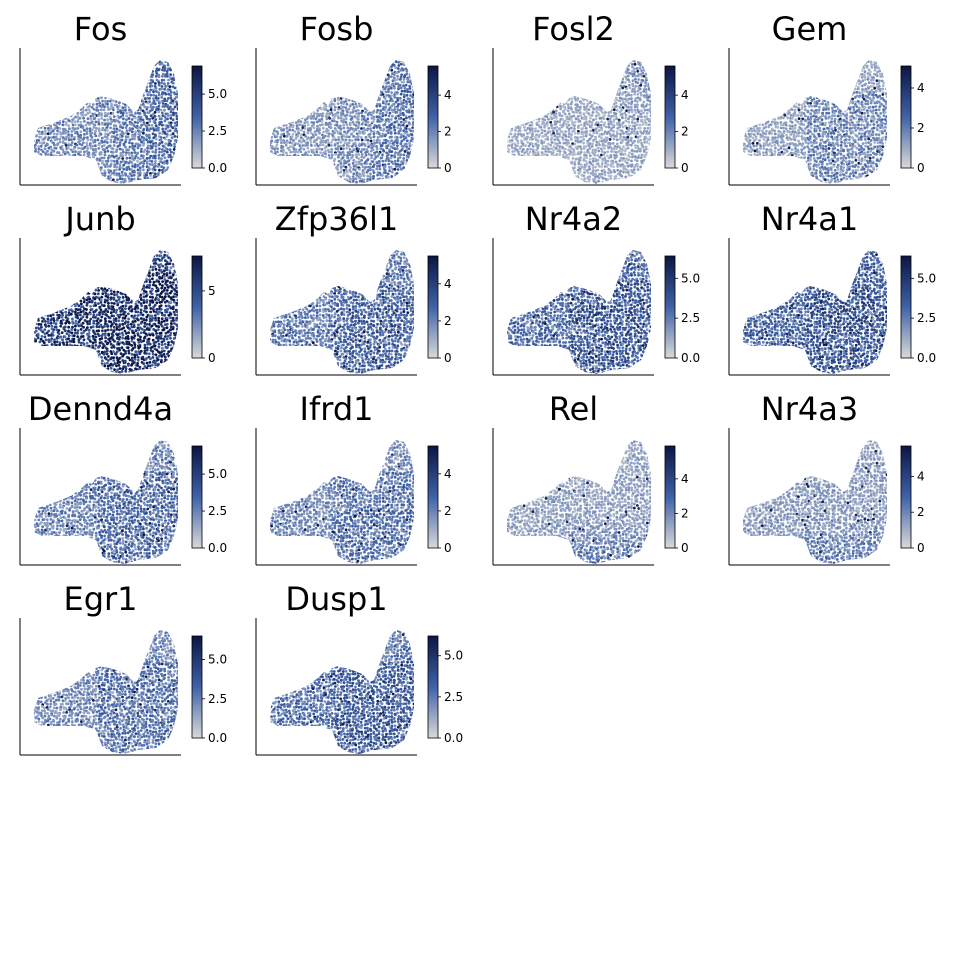 The height and width of the screenshot is (960, 960). I want to click on cell-point-2025, so click(374, 172).